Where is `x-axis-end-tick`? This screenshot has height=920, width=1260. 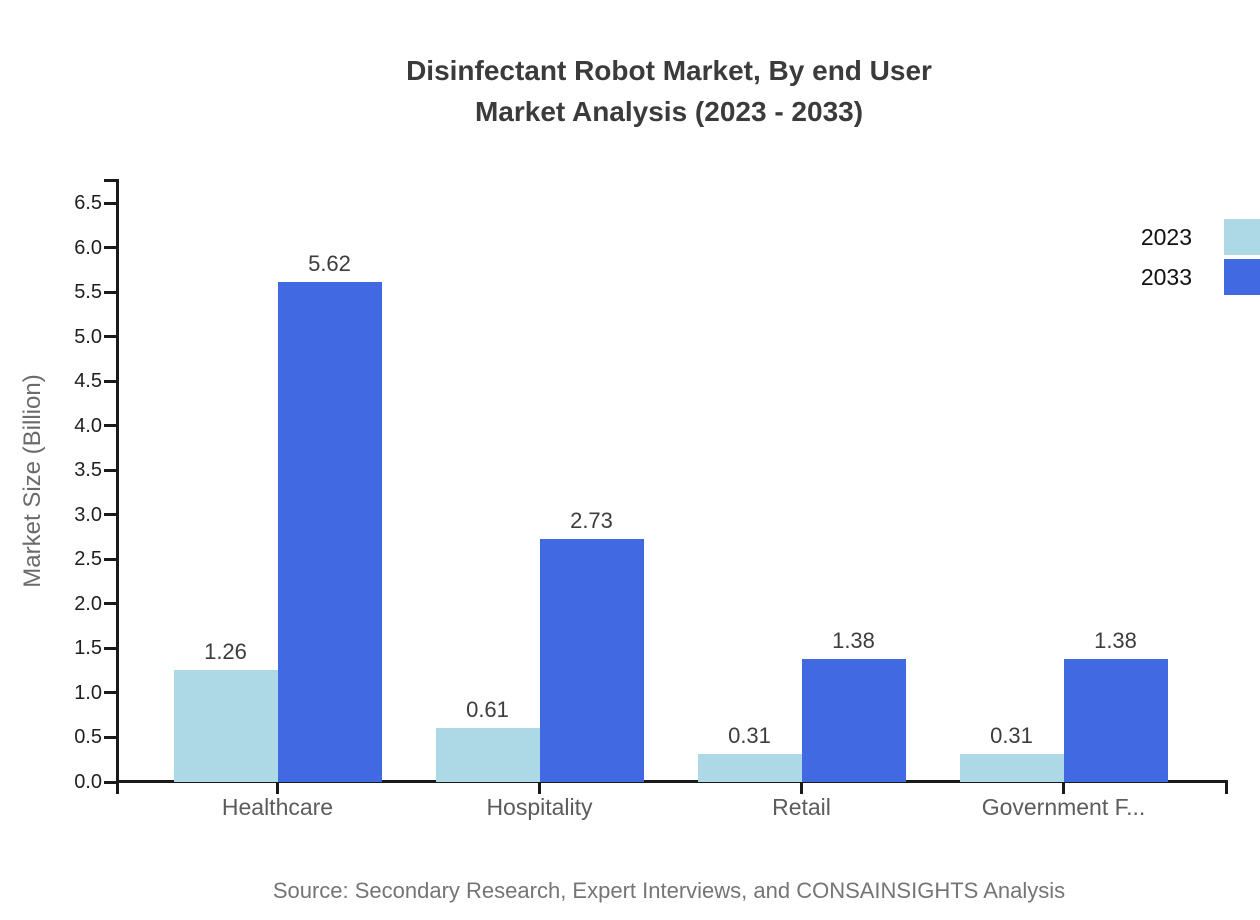
x-axis-end-tick is located at coordinates (1226, 788).